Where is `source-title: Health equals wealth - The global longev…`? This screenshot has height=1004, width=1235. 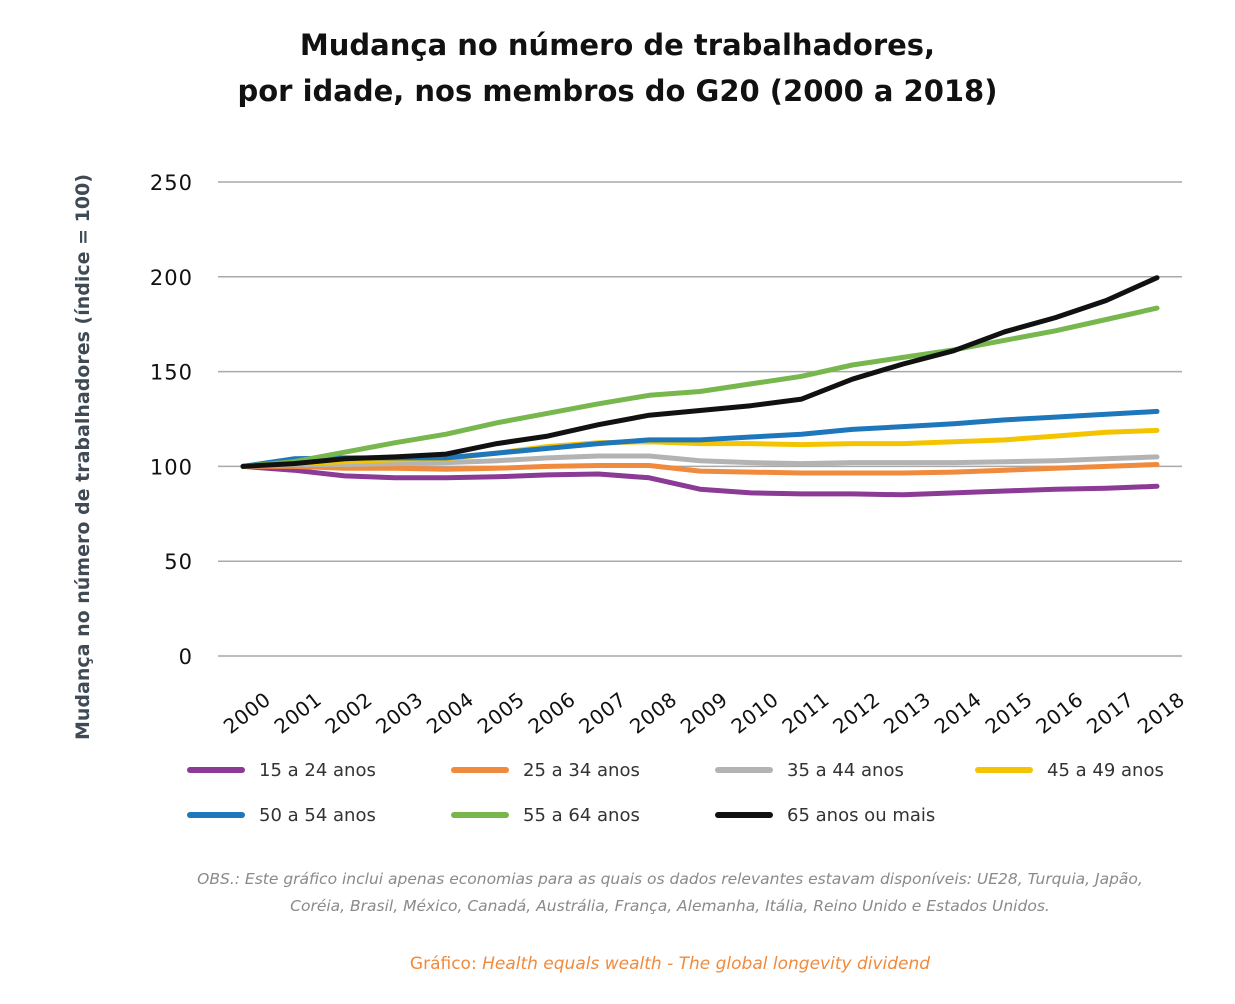 source-title: Health equals wealth - The global longev… is located at coordinates (706, 964).